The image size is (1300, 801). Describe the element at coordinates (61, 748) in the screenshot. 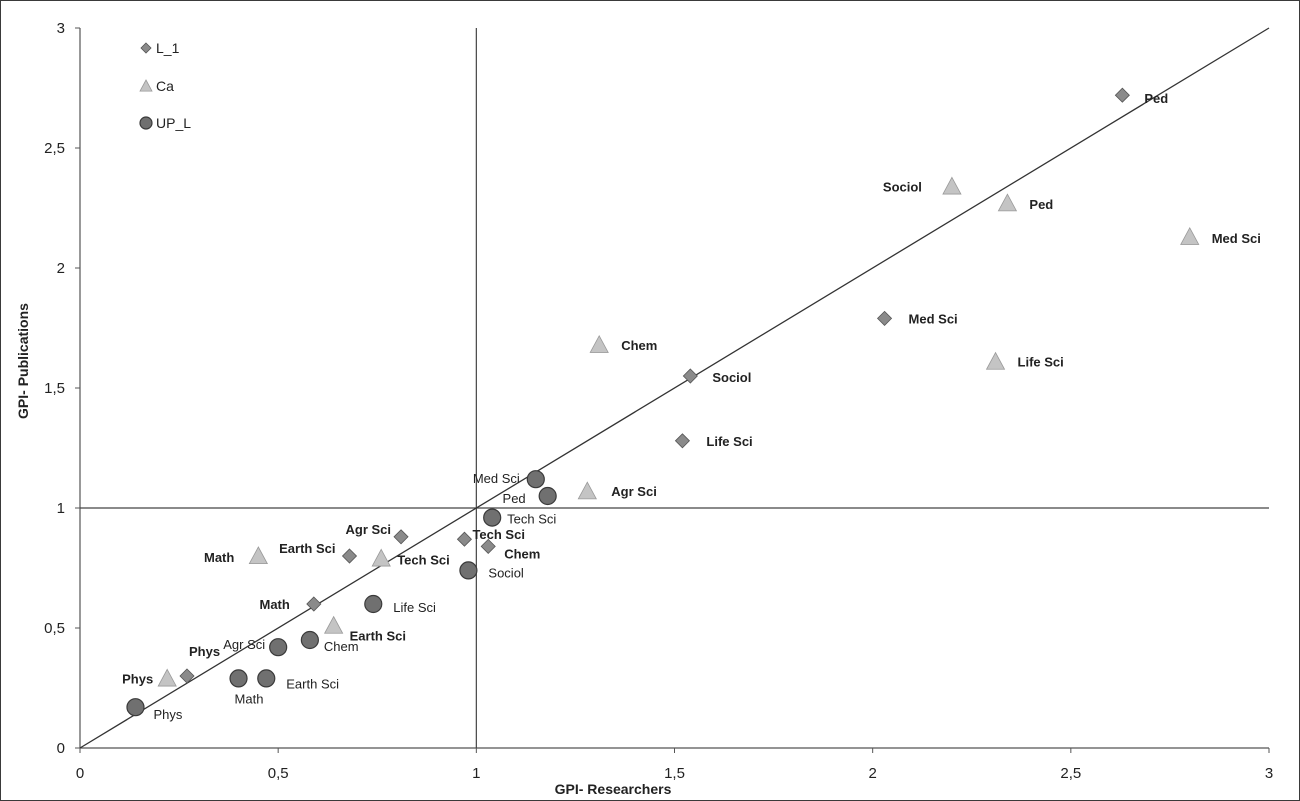

I see `y-tick-label: 0` at that location.